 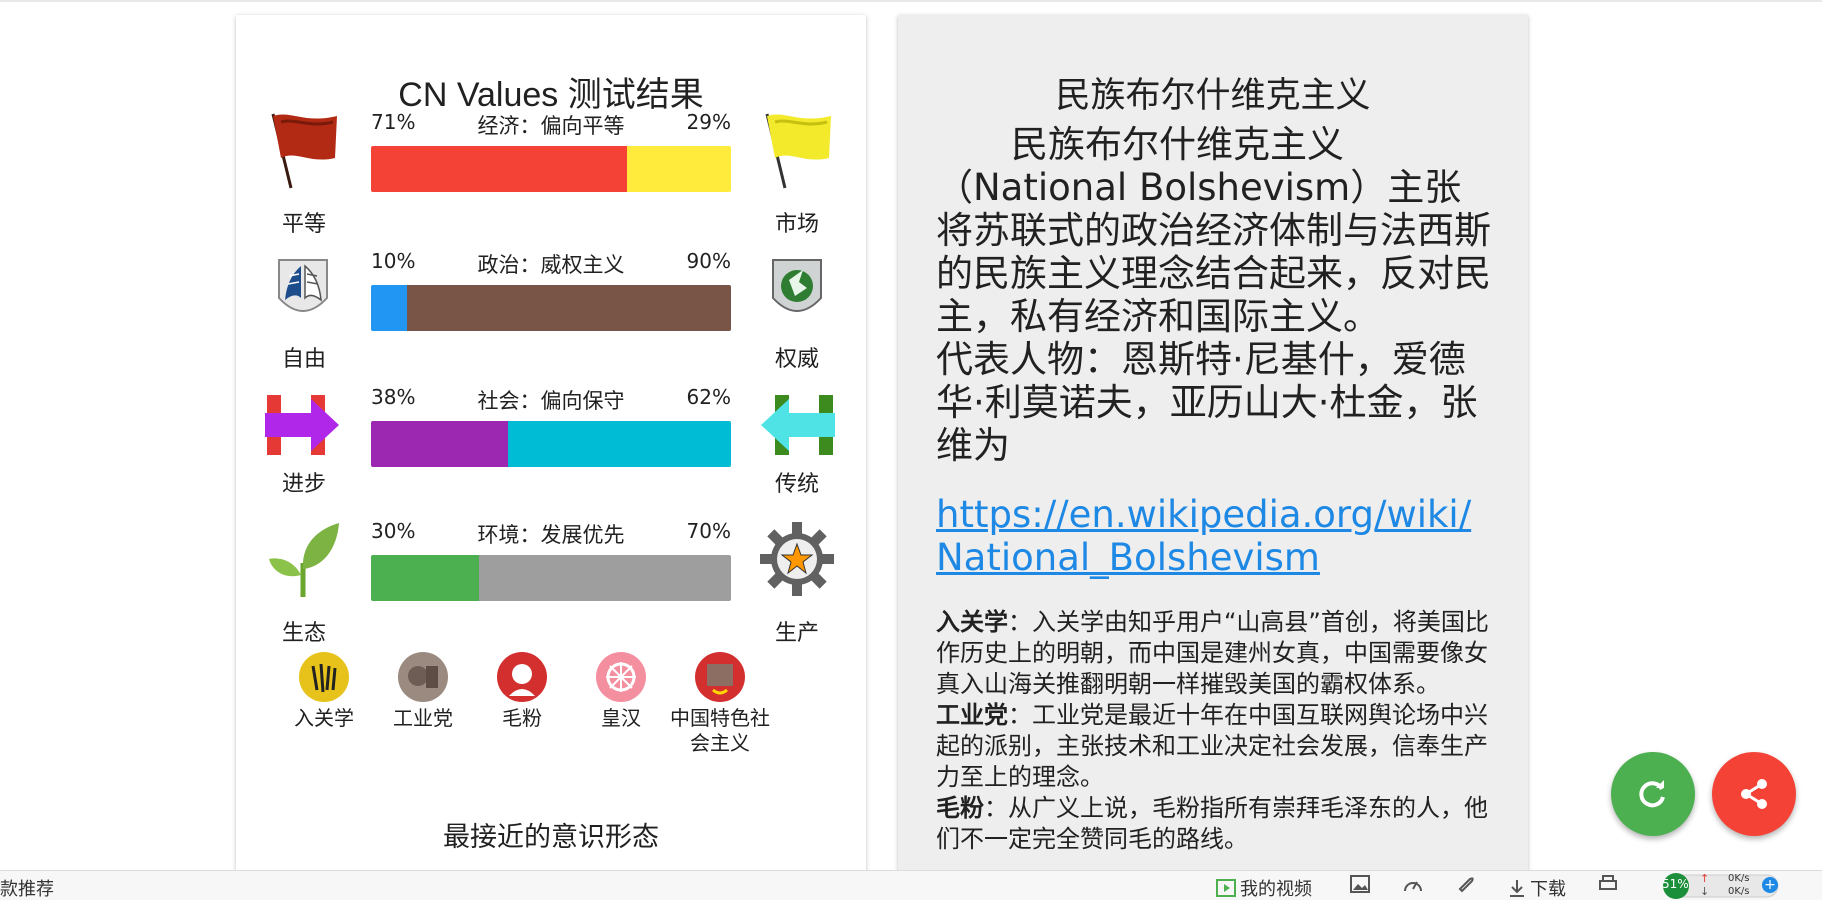 I want to click on share-button, so click(x=1754, y=794).